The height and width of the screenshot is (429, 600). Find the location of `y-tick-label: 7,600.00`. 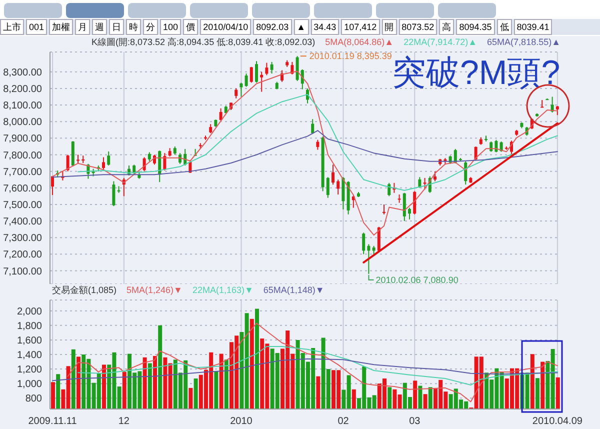

y-tick-label: 7,600.00 is located at coordinates (22, 188).